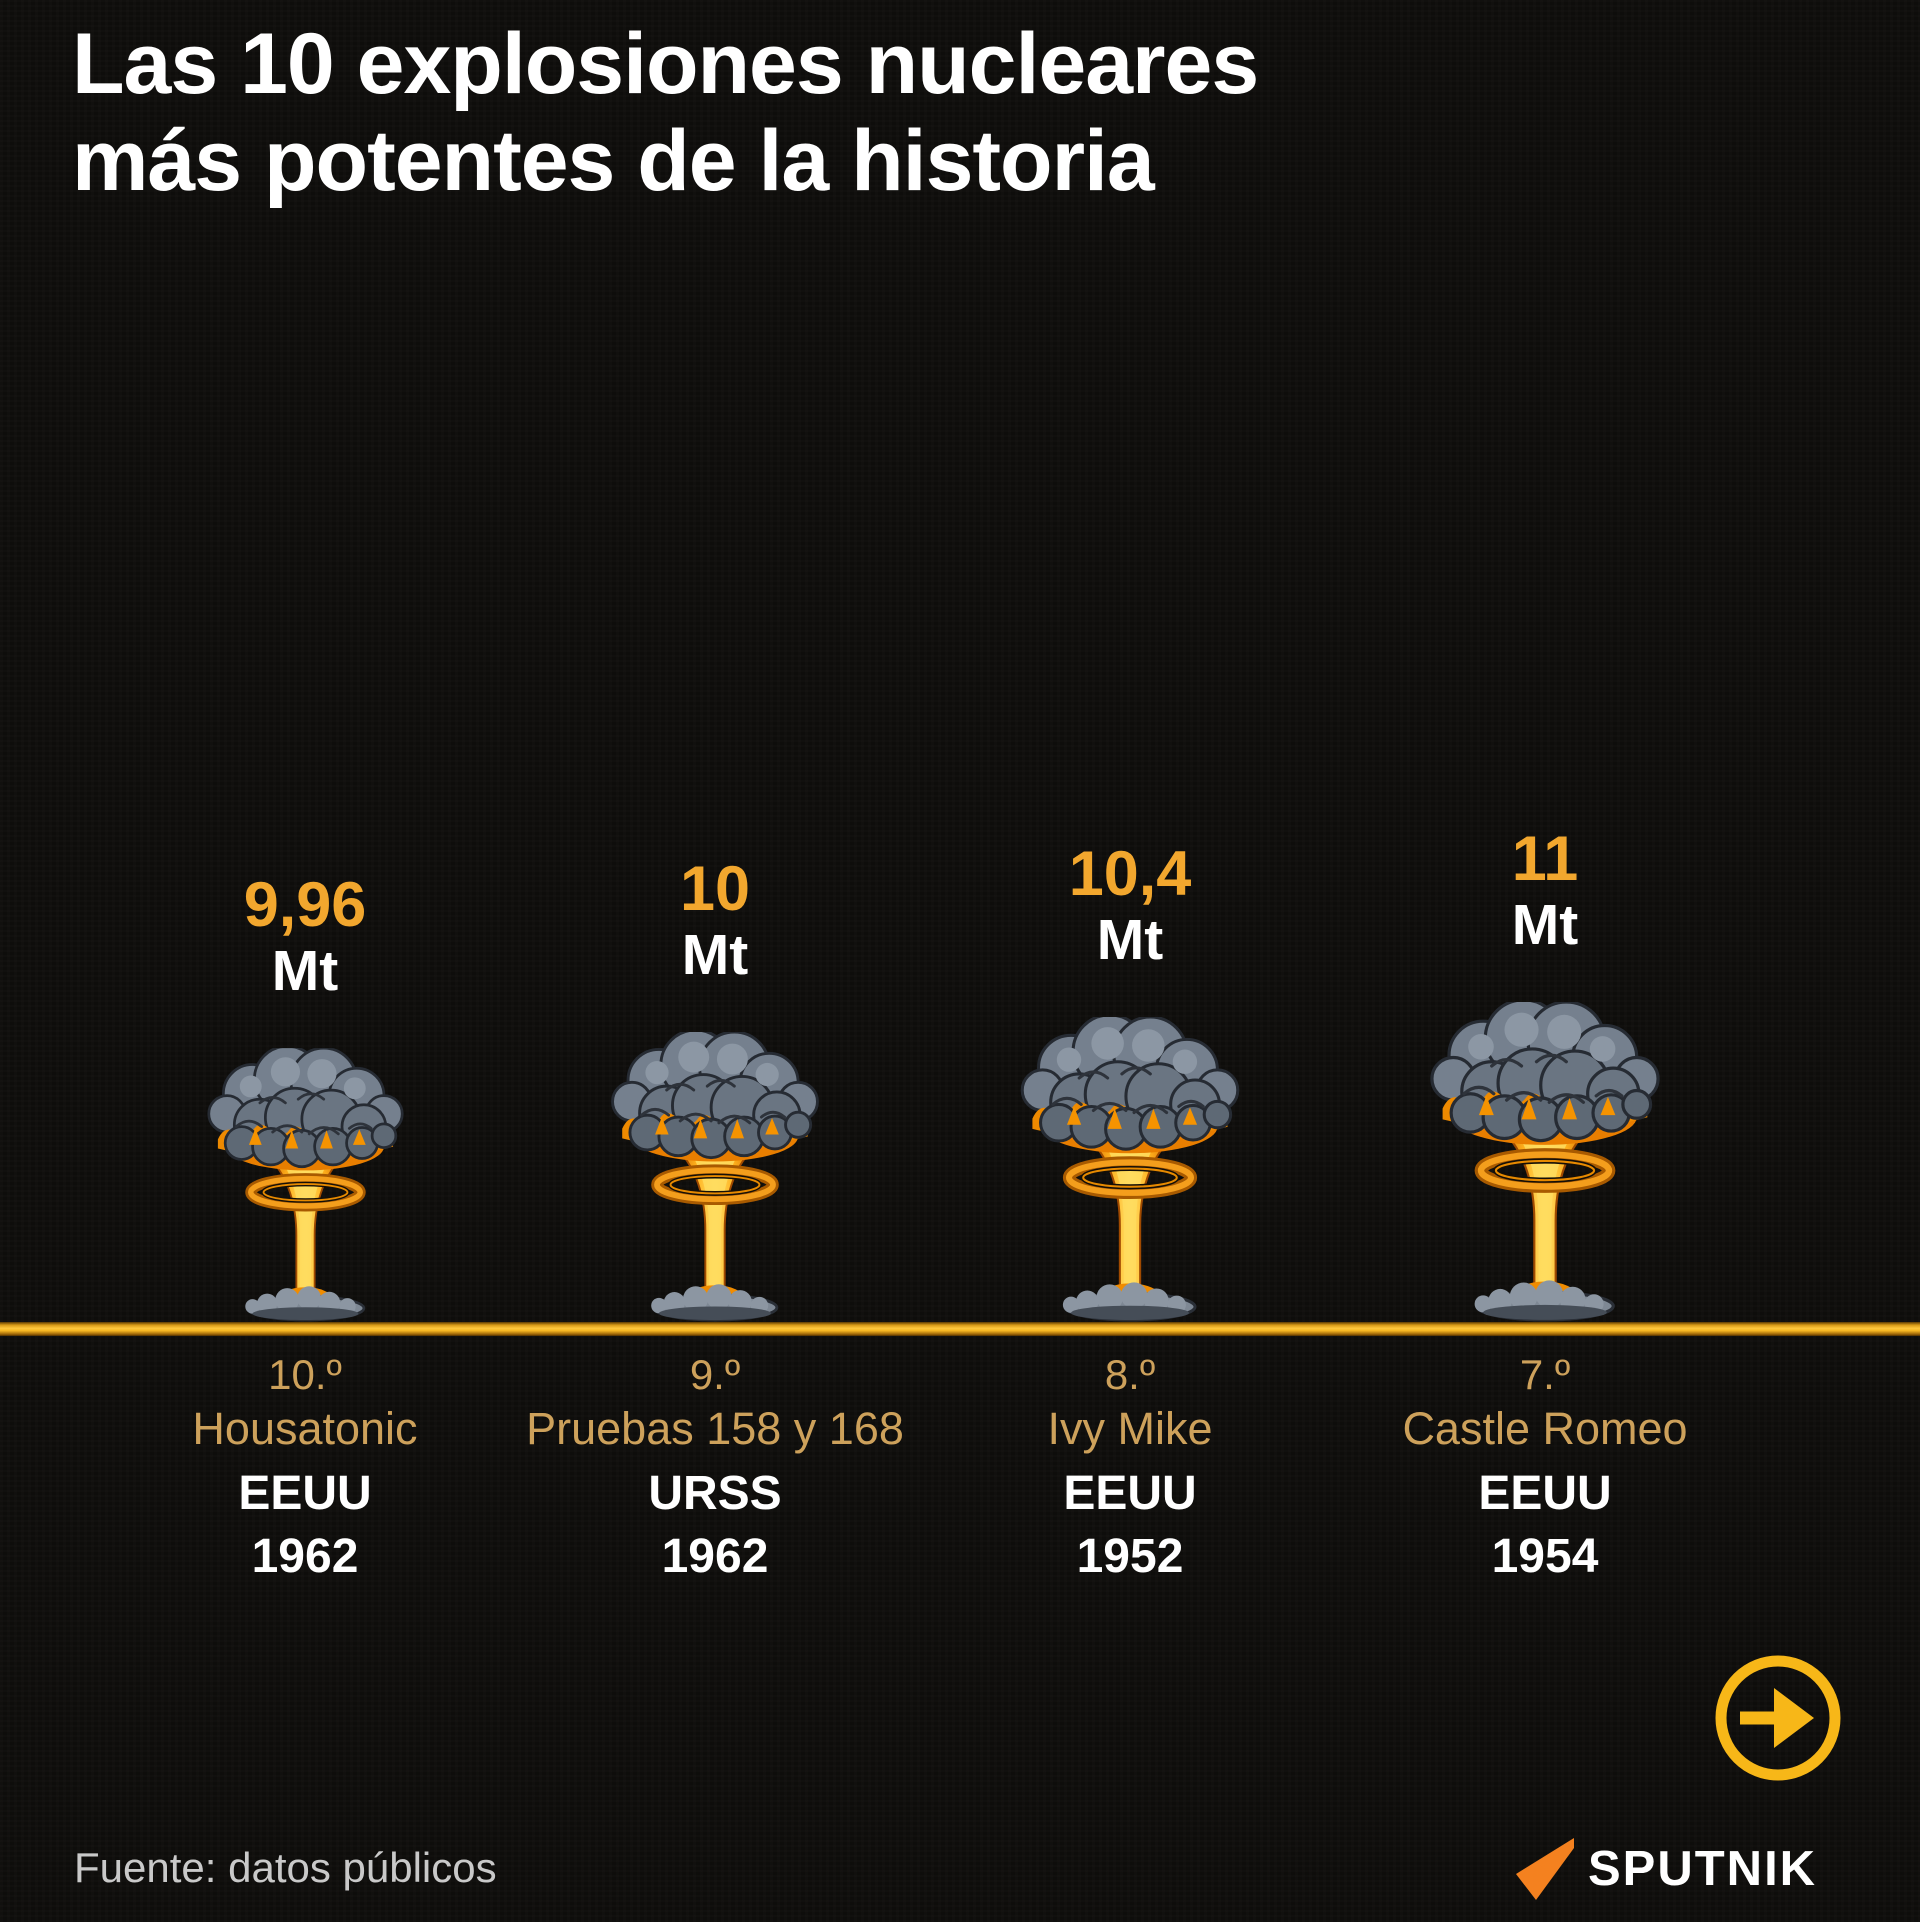  Describe the element at coordinates (1545, 1557) in the screenshot. I see `year: 1954` at that location.